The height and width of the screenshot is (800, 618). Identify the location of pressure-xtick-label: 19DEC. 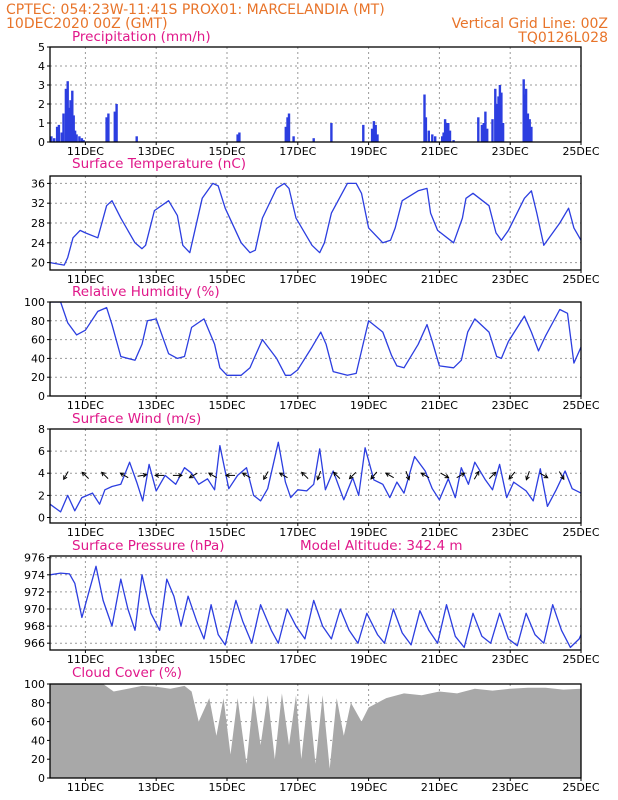
(368, 659).